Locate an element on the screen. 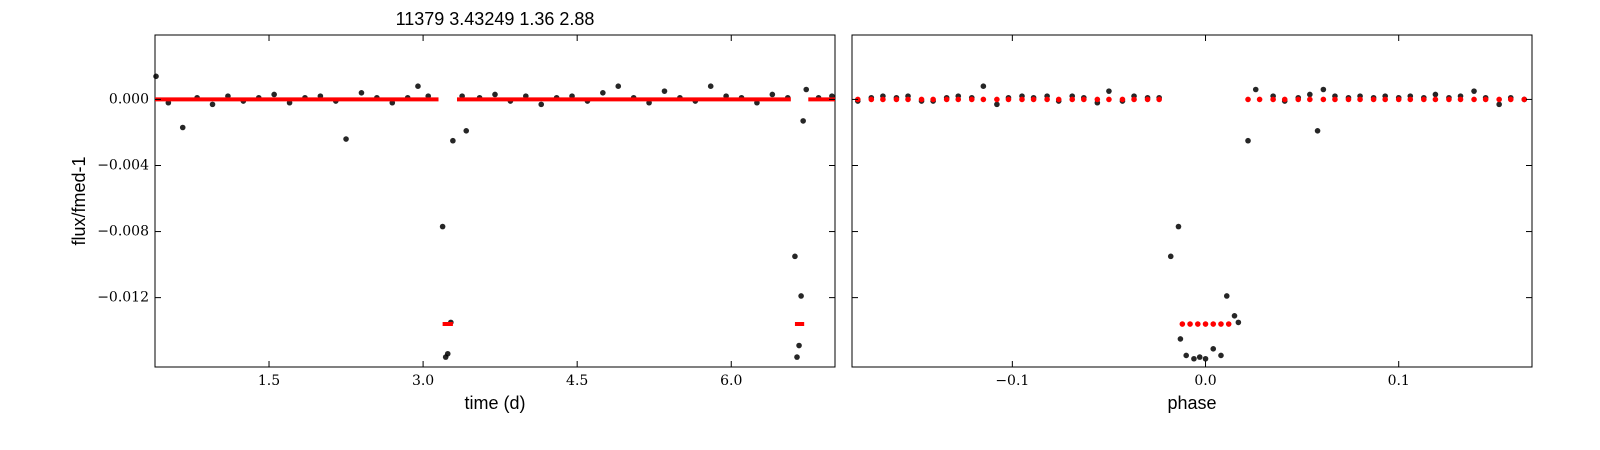  x-tick-label: 6.0 is located at coordinates (731, 381).